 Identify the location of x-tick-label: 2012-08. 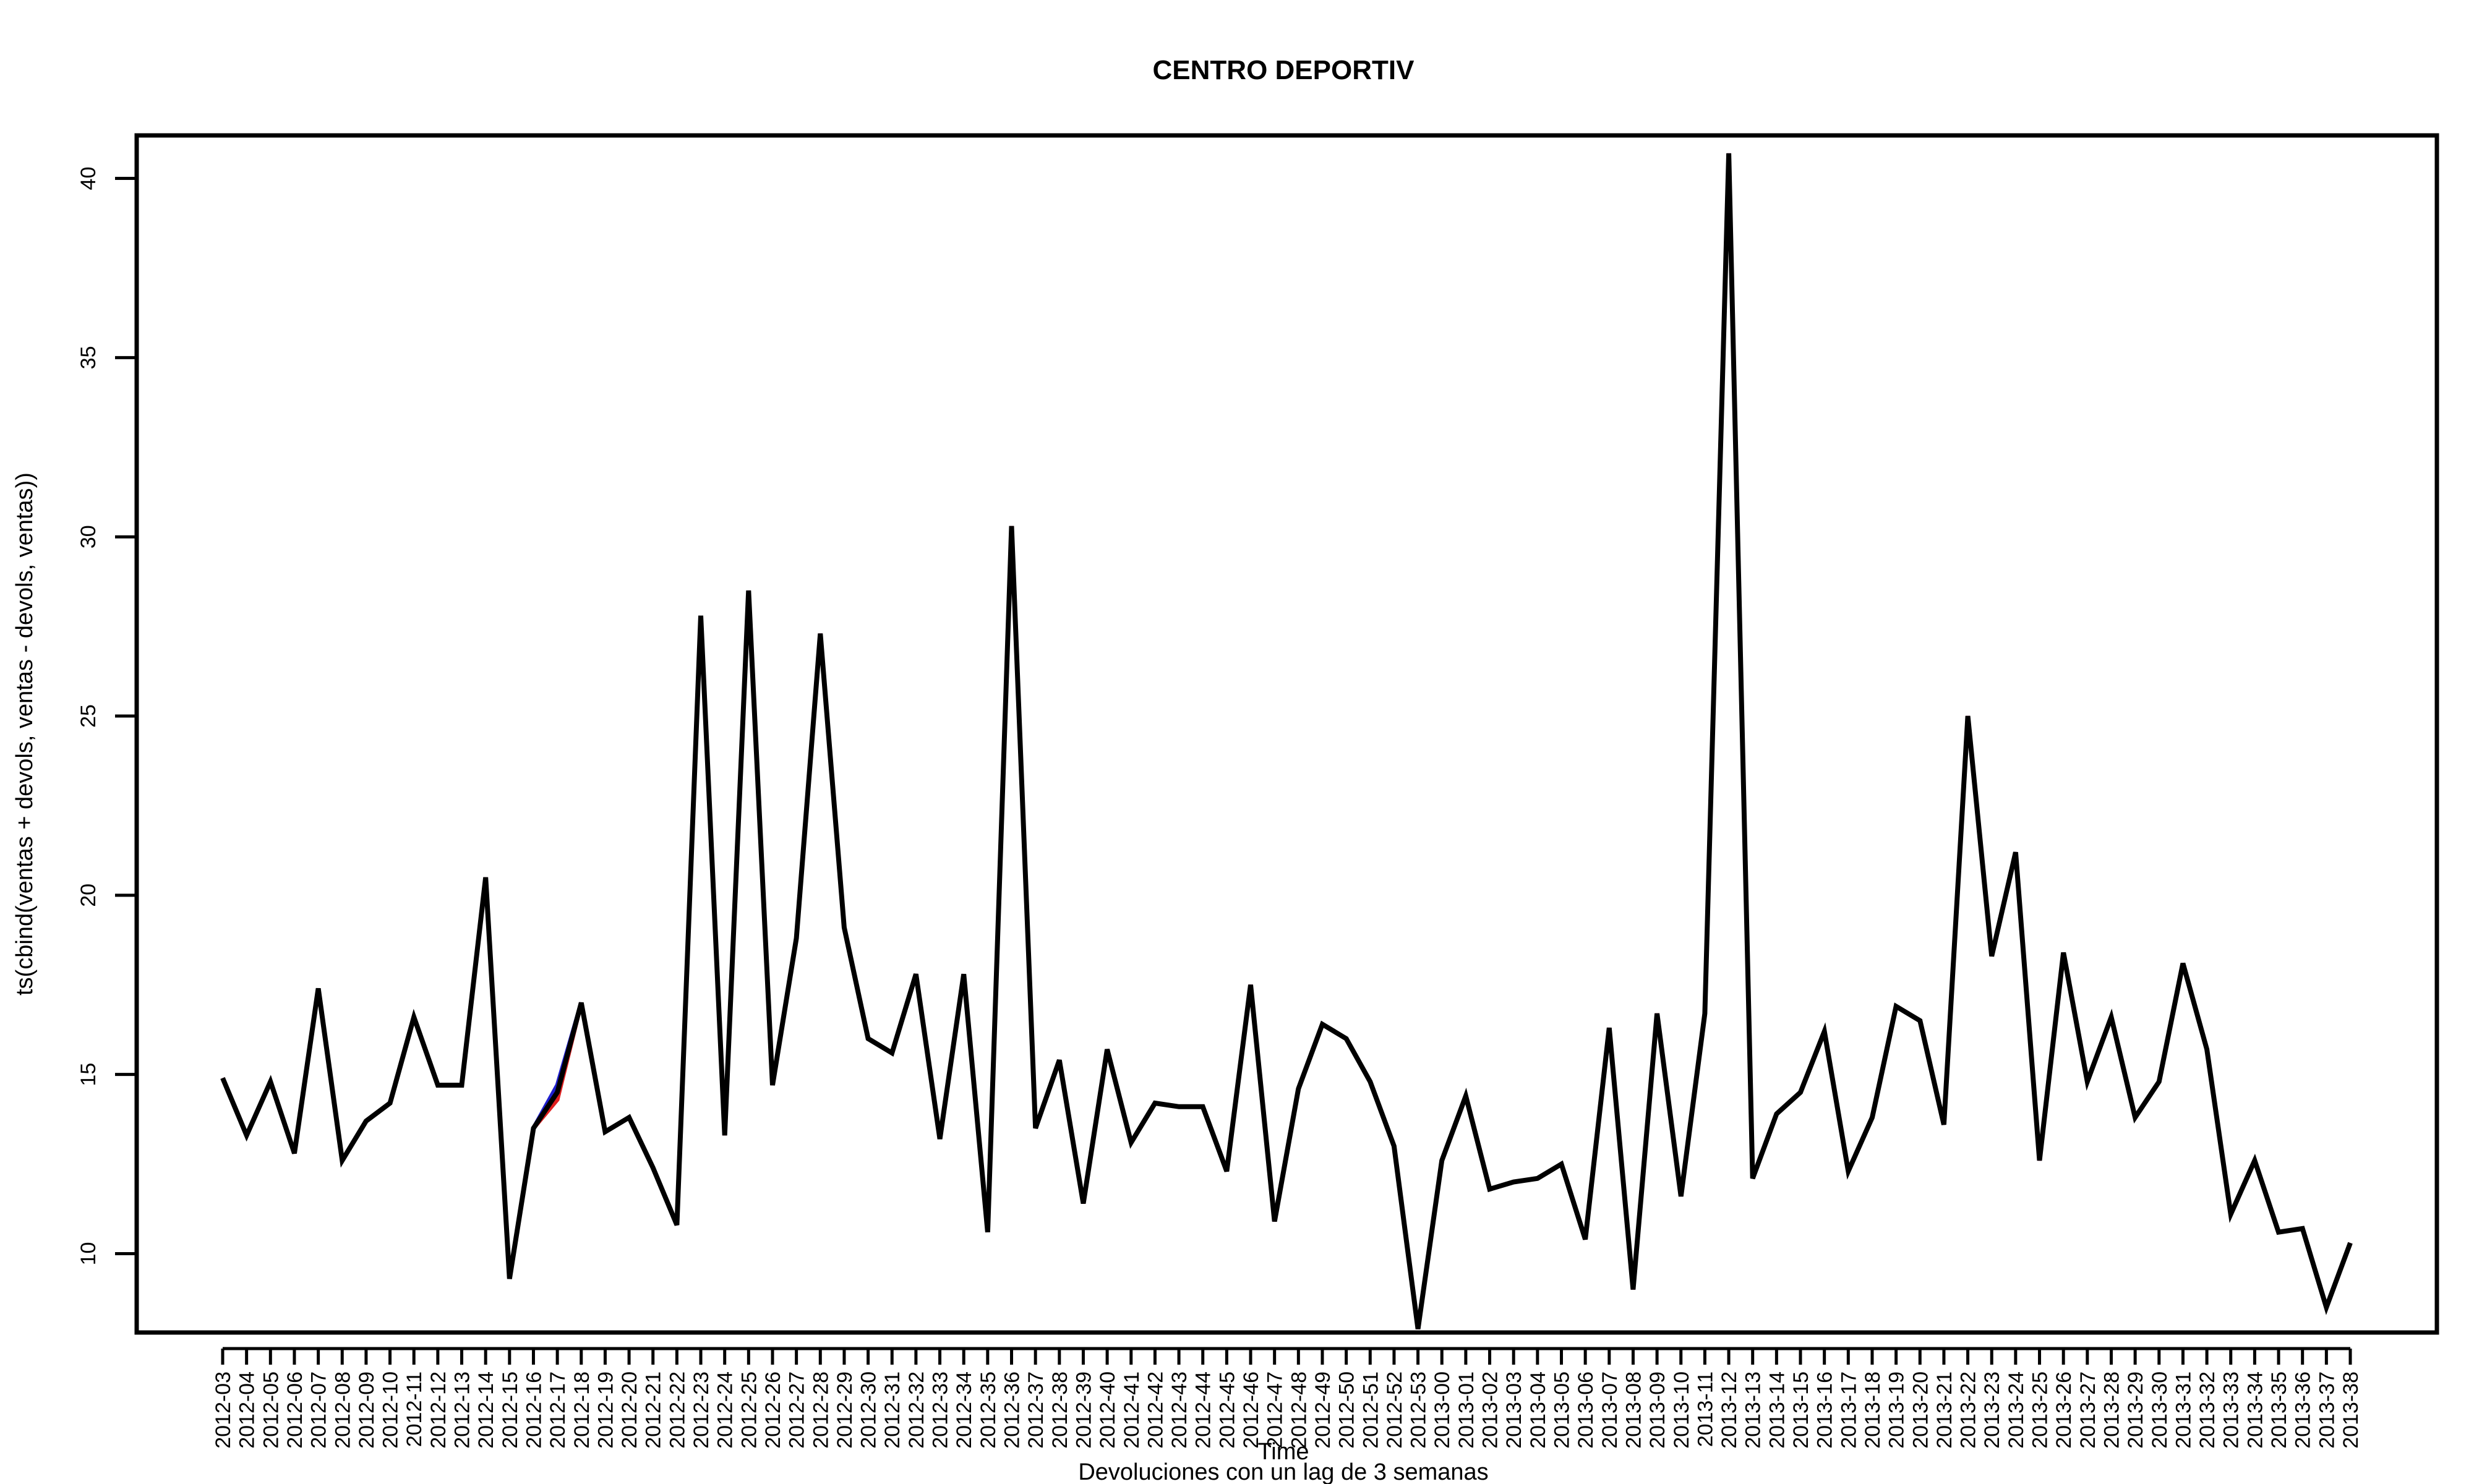
(342, 1410).